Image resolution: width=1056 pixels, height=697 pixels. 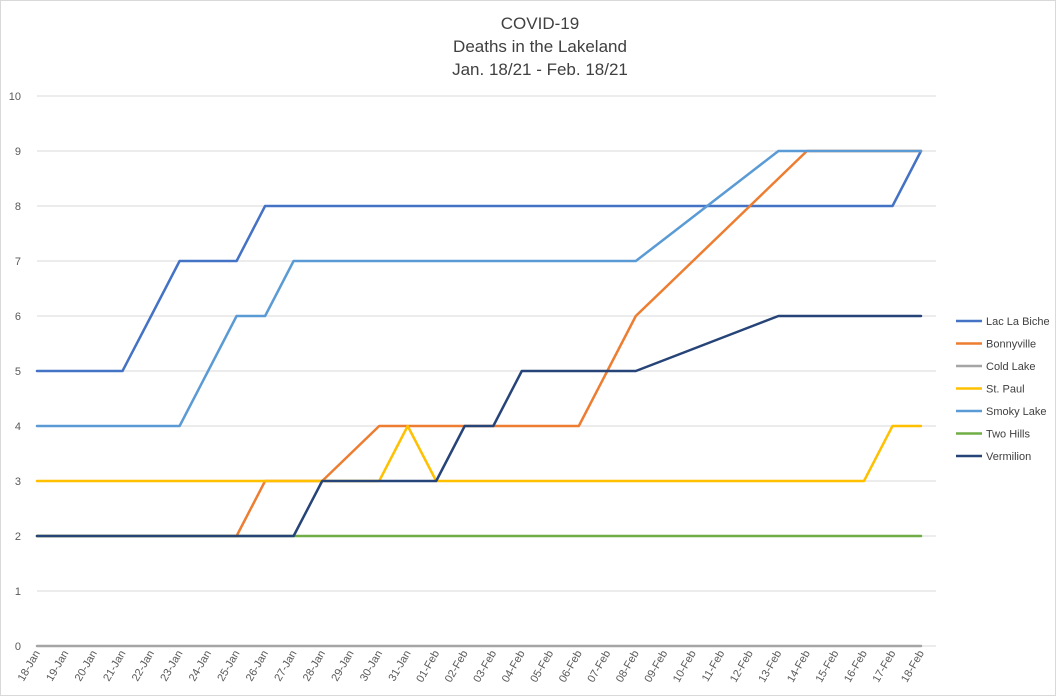 I want to click on legend-label-st-paul: St. Paul, so click(x=1005, y=390).